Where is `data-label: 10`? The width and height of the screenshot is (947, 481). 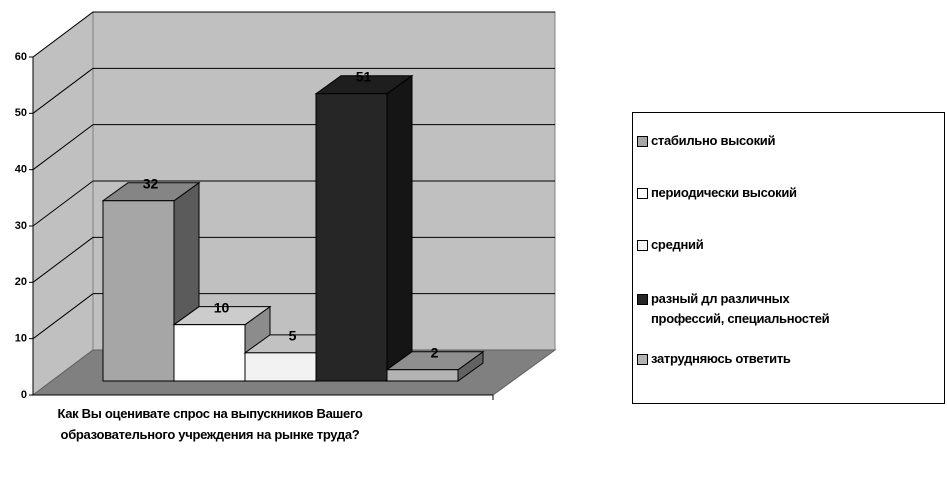 data-label: 10 is located at coordinates (222, 307).